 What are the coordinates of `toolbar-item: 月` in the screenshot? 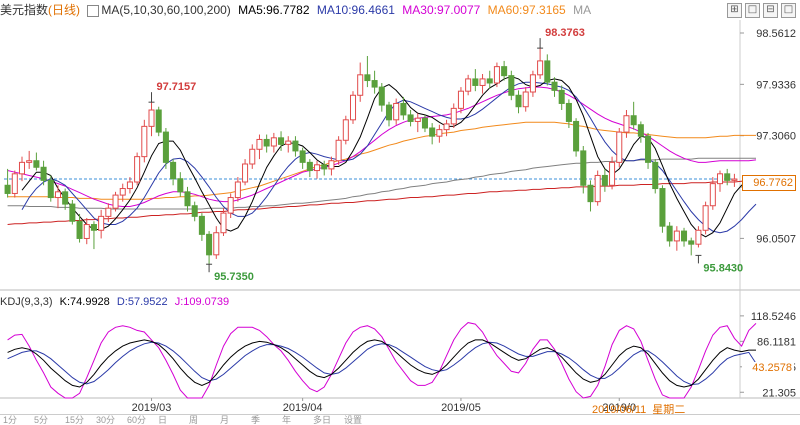 It's located at (225, 420).